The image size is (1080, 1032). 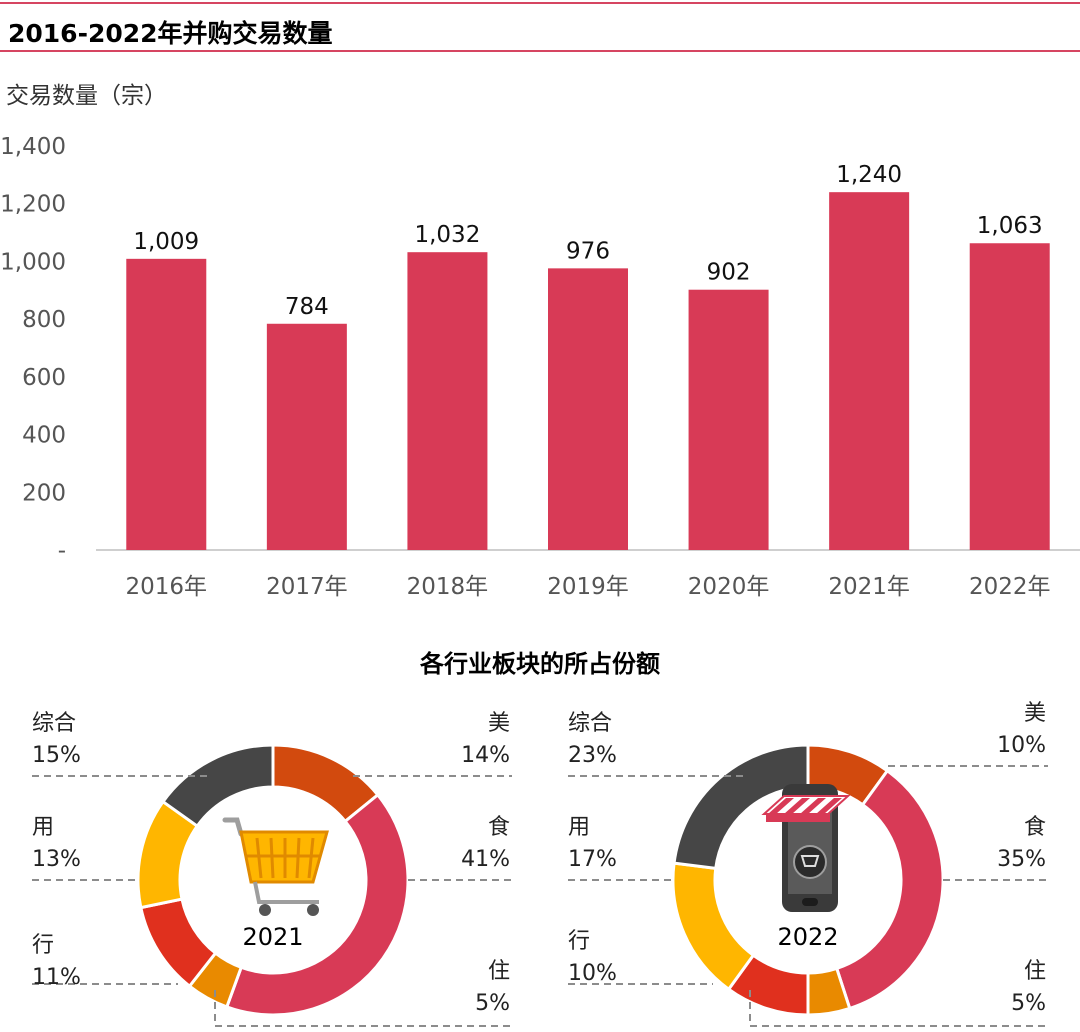 What do you see at coordinates (869, 587) in the screenshot?
I see `x-tick-label: 2021年` at bounding box center [869, 587].